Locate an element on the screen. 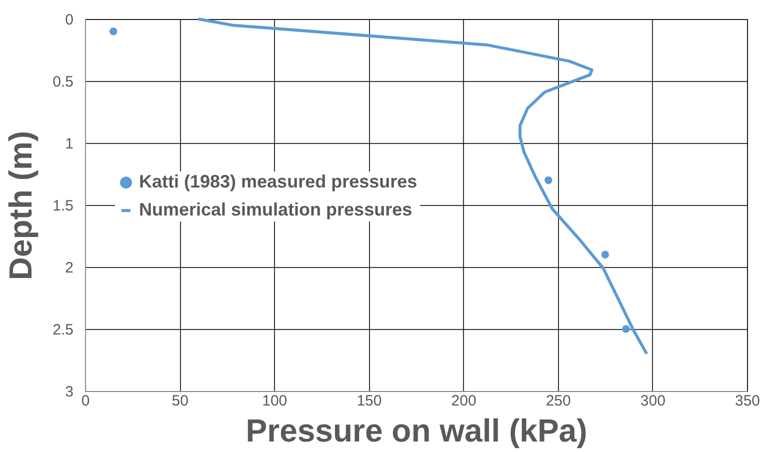 This screenshot has width=772, height=452. x-tick-label: 50 is located at coordinates (180, 401).